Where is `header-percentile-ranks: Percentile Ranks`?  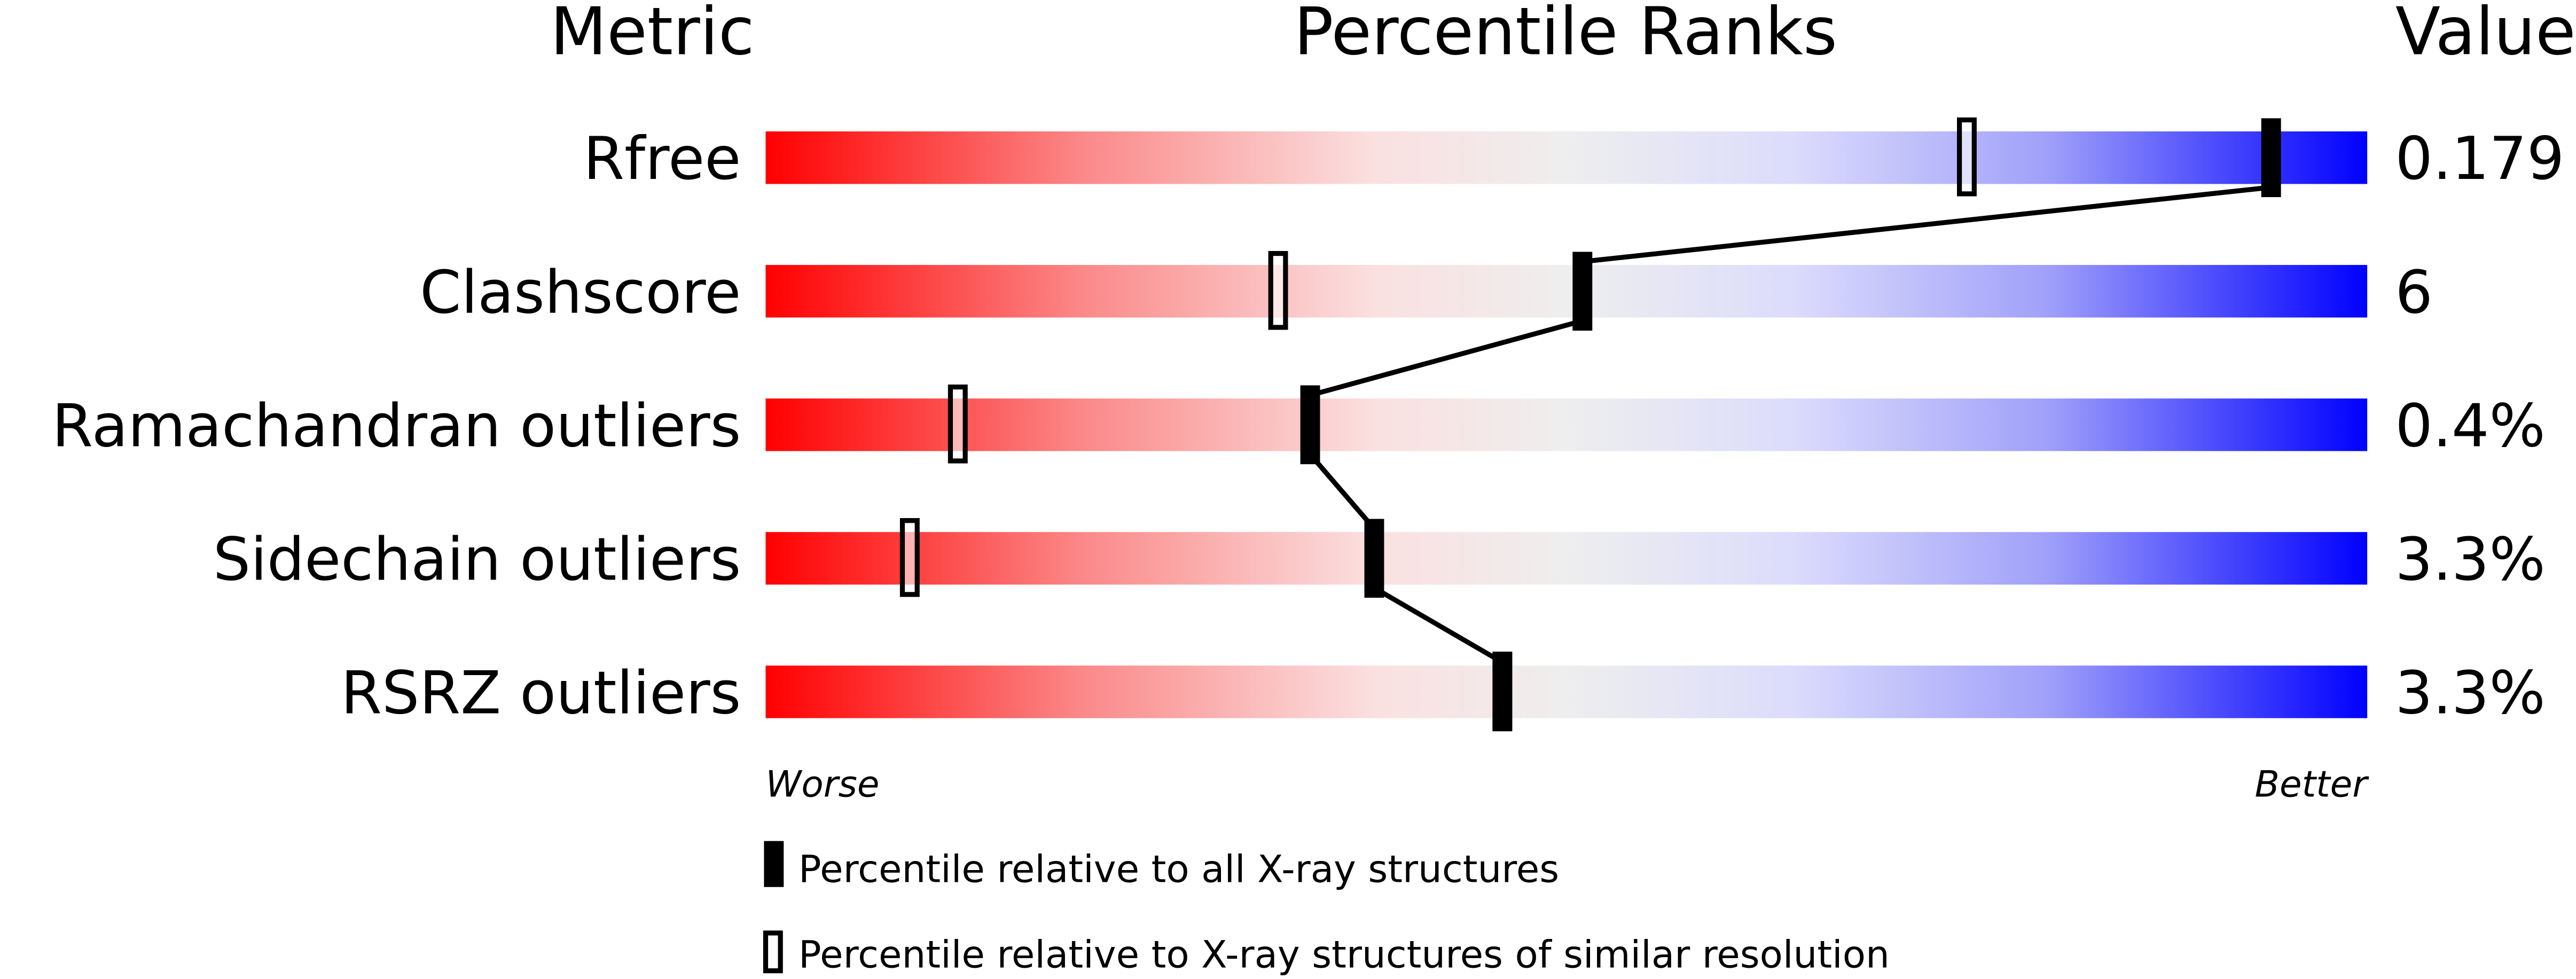
header-percentile-ranks: Percentile Ranks is located at coordinates (1565, 35).